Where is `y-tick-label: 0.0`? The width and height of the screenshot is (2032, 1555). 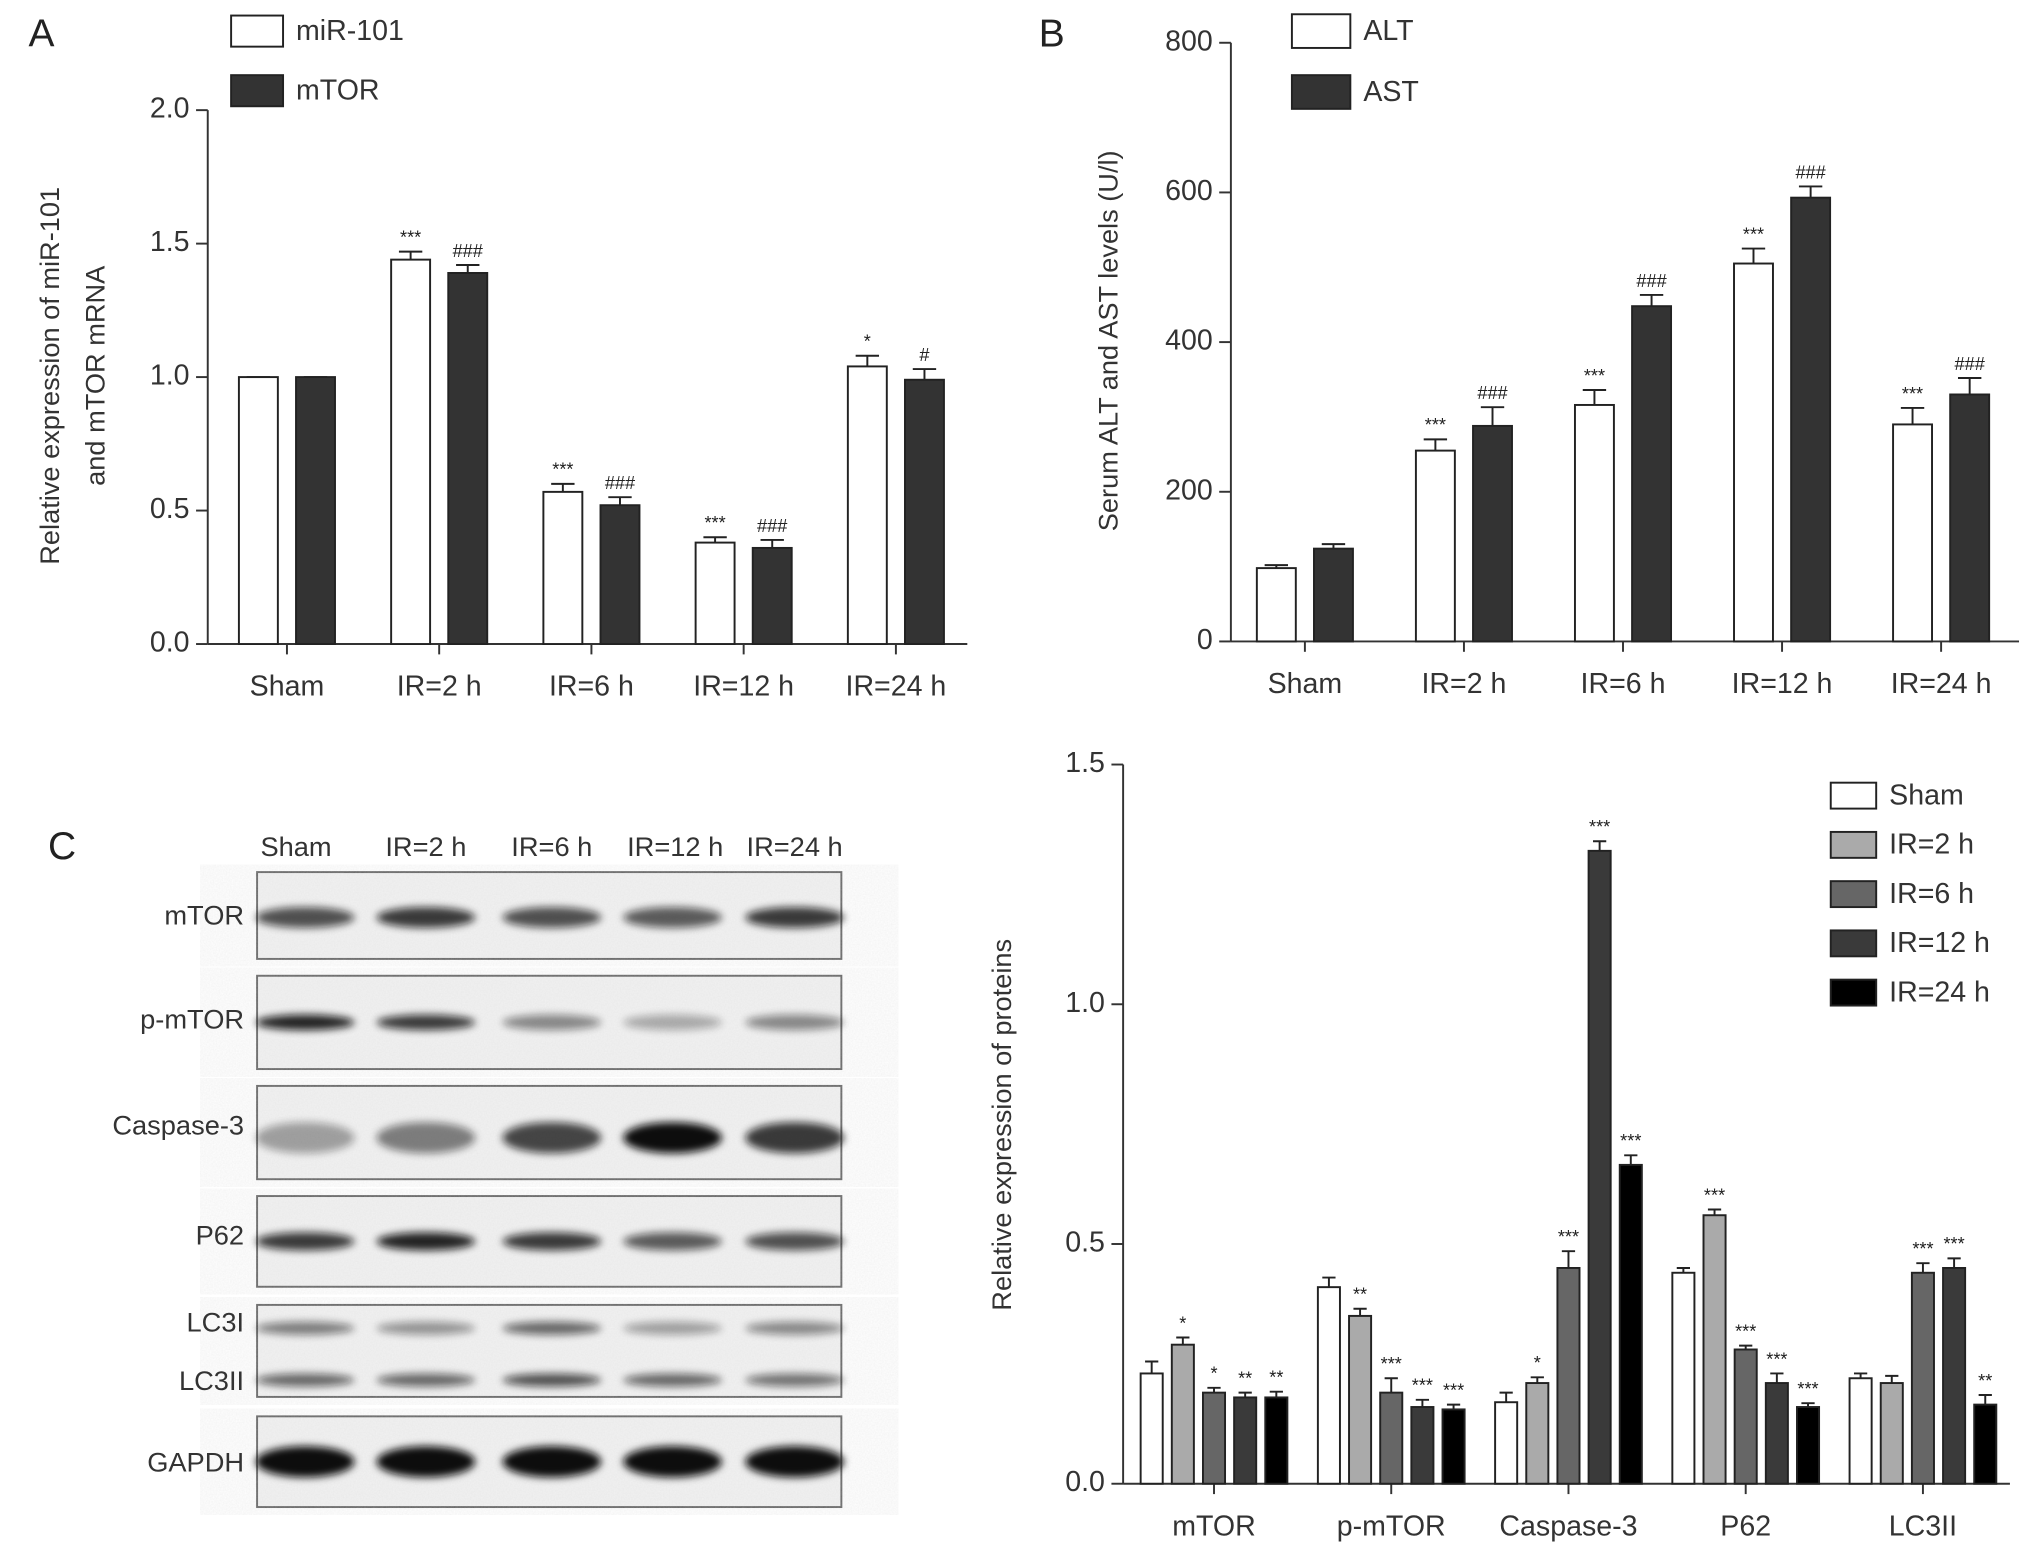 y-tick-label: 0.0 is located at coordinates (170, 643).